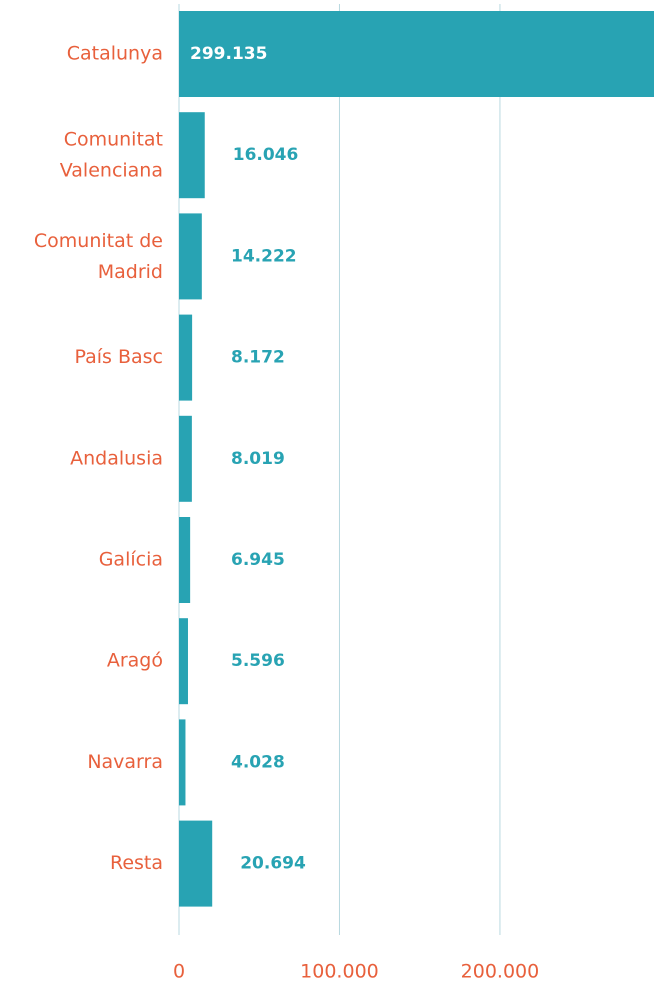 This screenshot has width=654, height=985. I want to click on value-label: 8.019, so click(258, 459).